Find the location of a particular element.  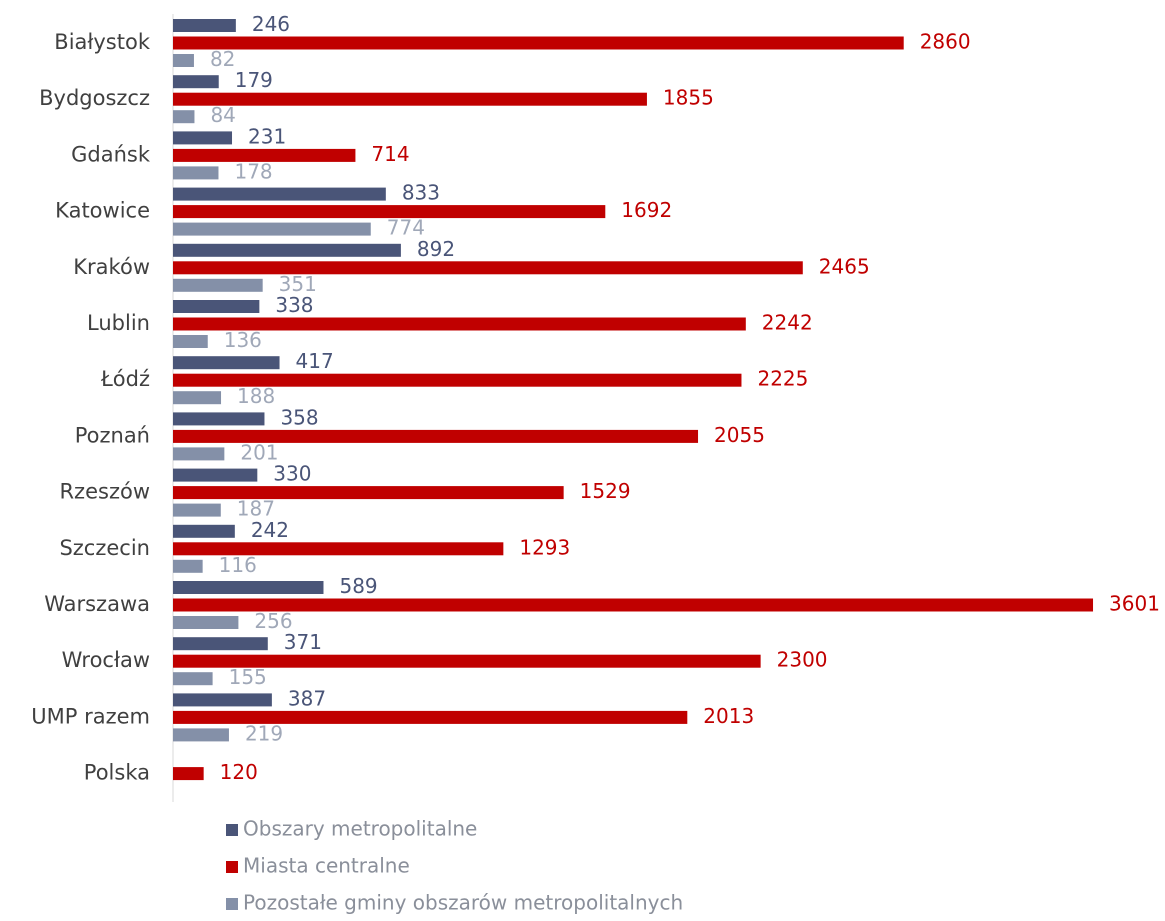

value-label: 246 is located at coordinates (271, 24).